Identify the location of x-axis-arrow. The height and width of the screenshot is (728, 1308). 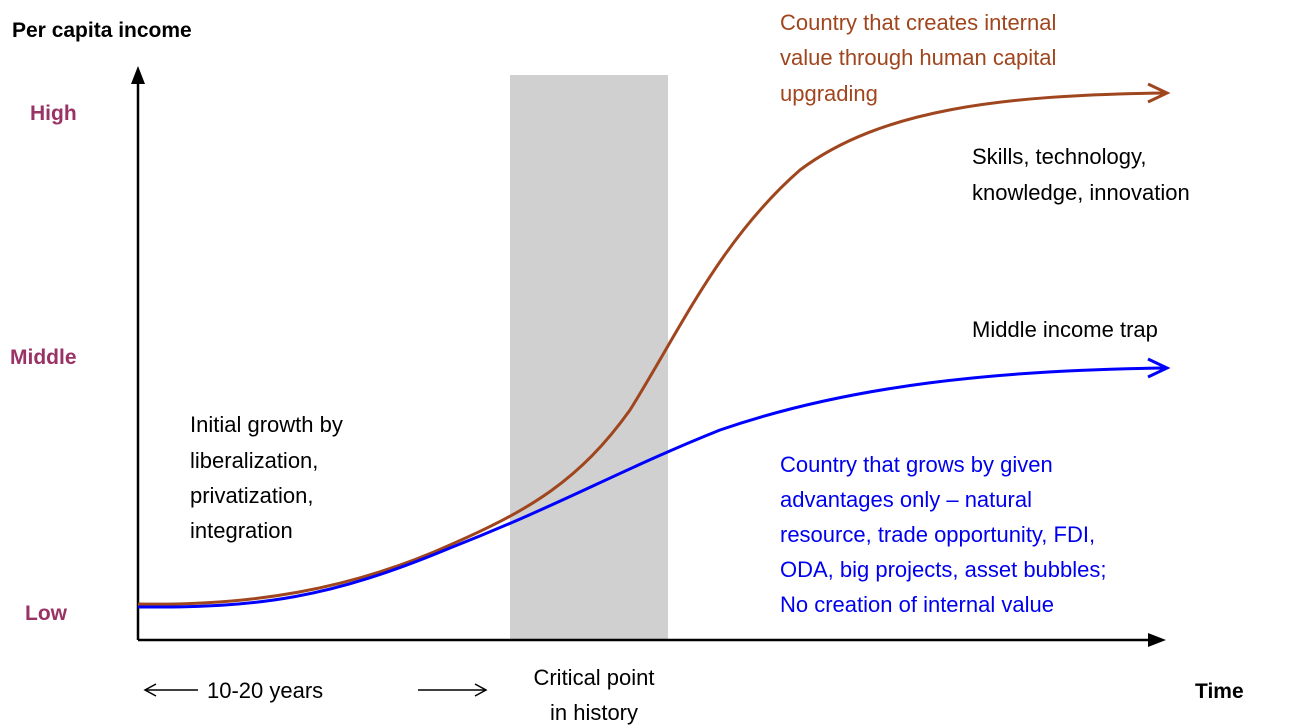
(1157, 640).